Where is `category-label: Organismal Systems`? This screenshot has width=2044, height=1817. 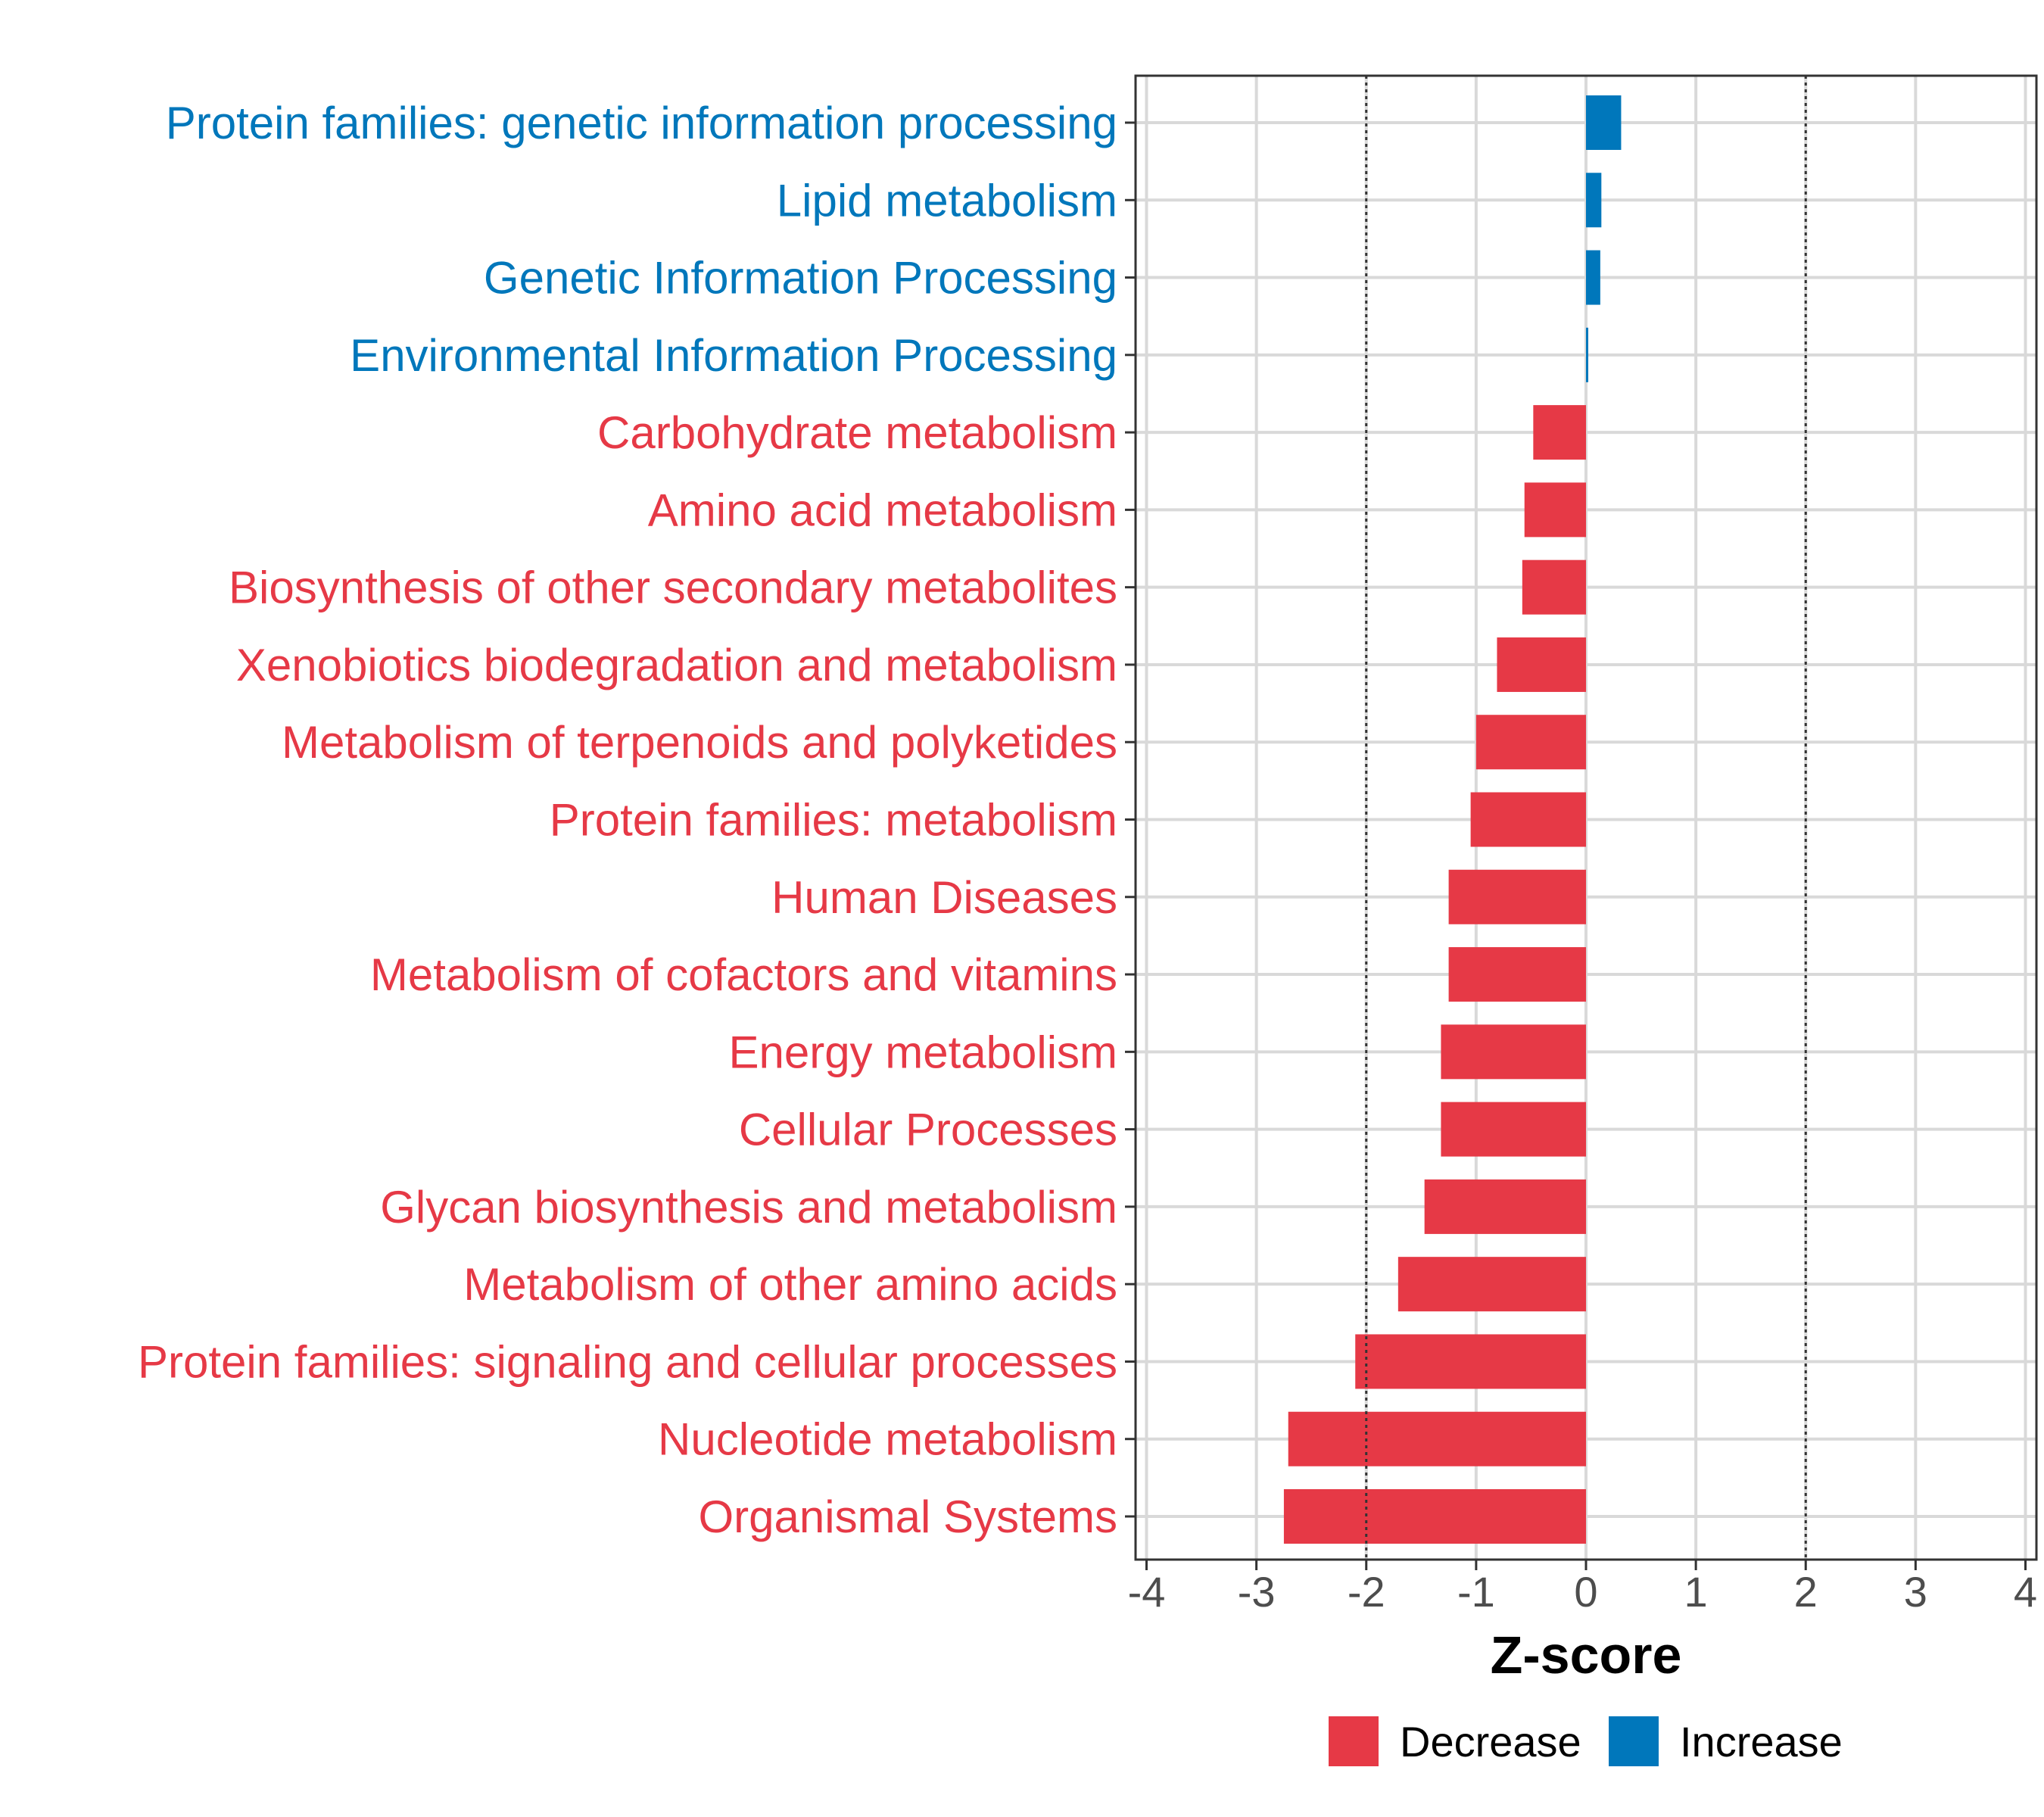
category-label: Organismal Systems is located at coordinates (908, 1516).